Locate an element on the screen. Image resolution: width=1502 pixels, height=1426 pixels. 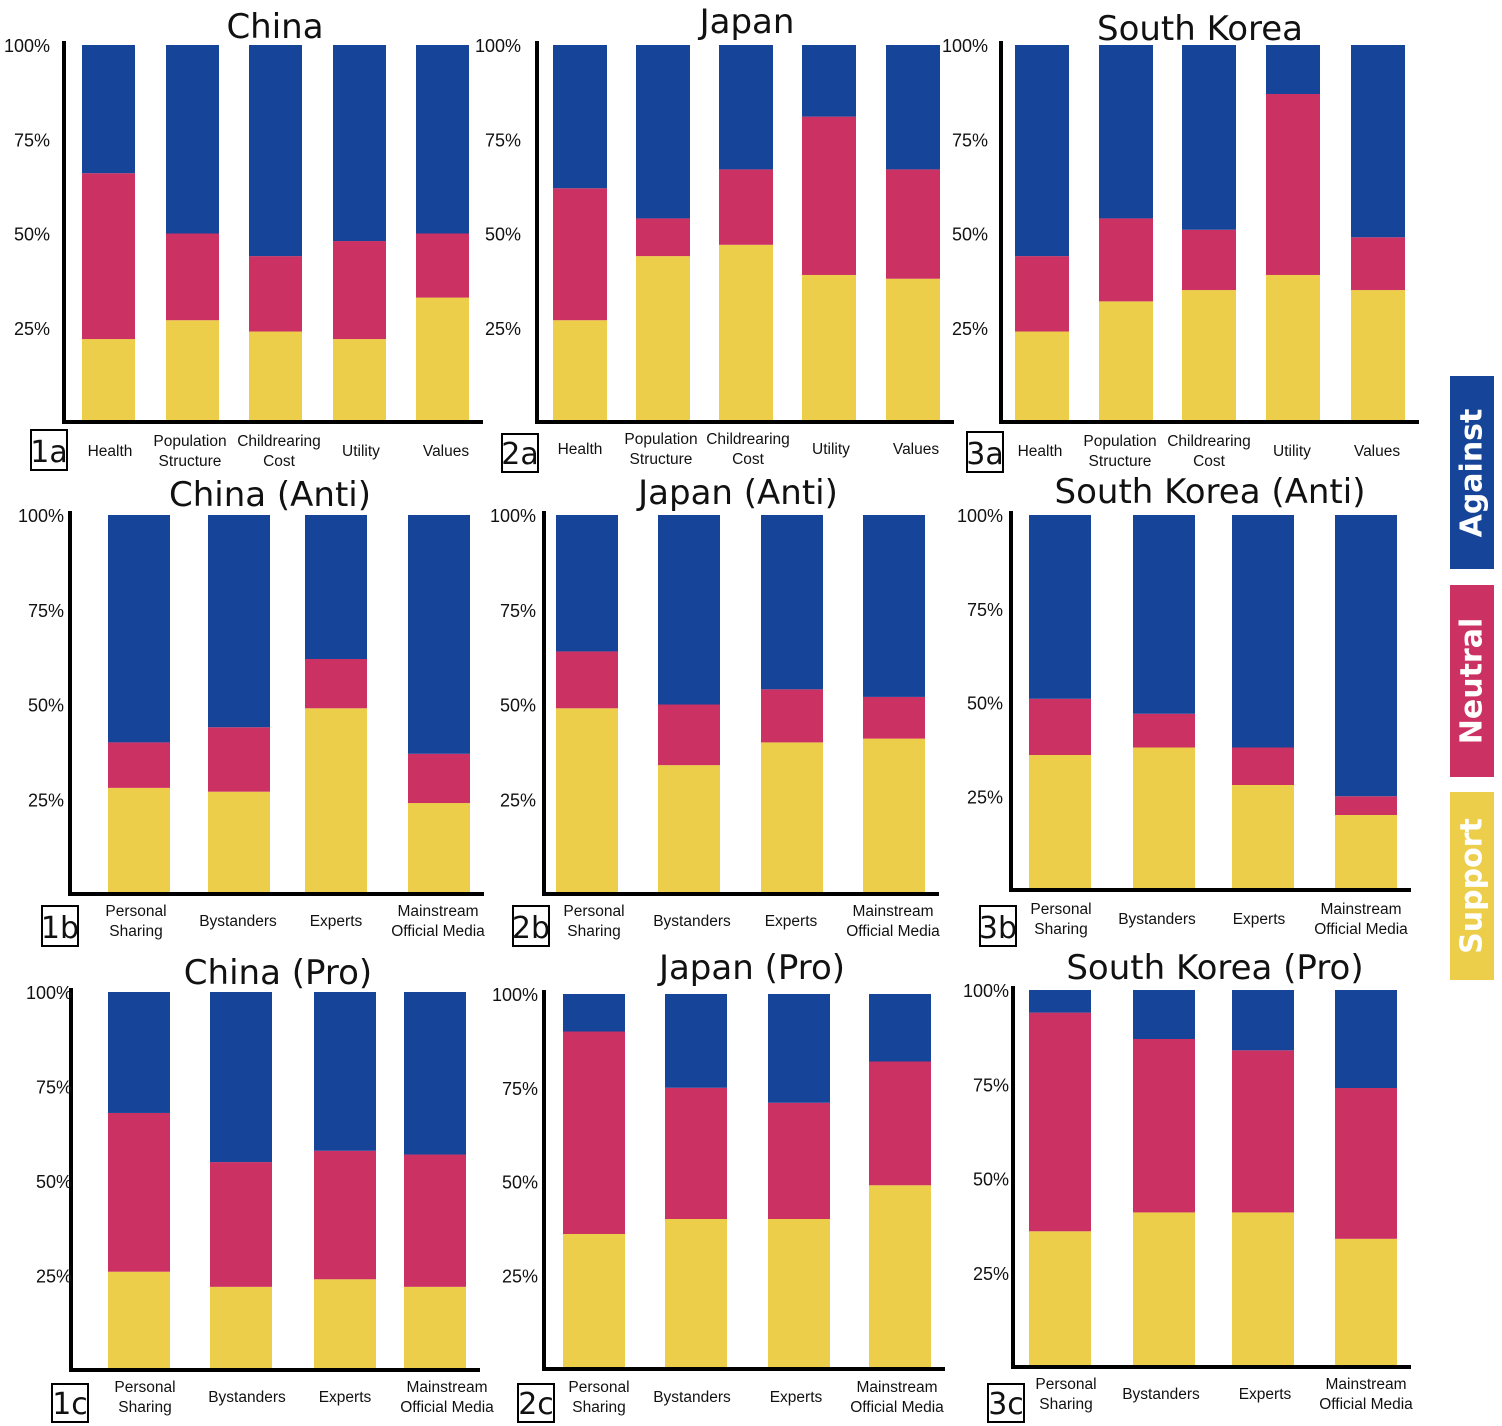
x-tick-label-1c-0: Personal Sharing is located at coordinates (144, 1397).